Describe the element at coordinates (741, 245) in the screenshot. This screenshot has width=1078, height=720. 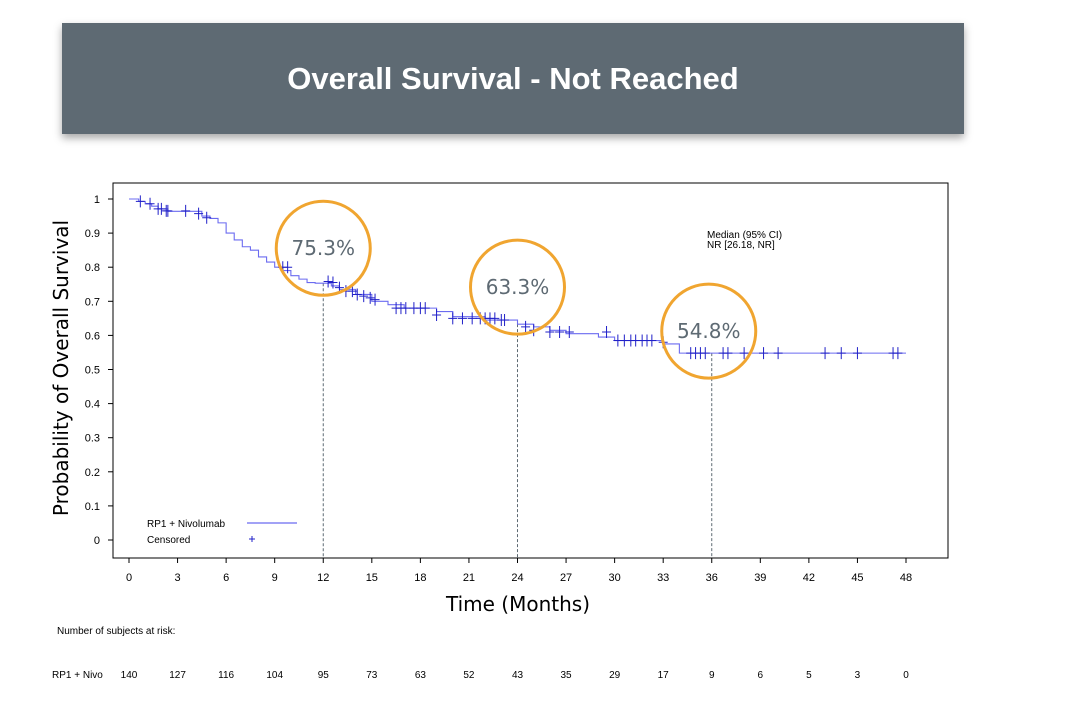
I see `median-value: NR [26.18, NR]` at that location.